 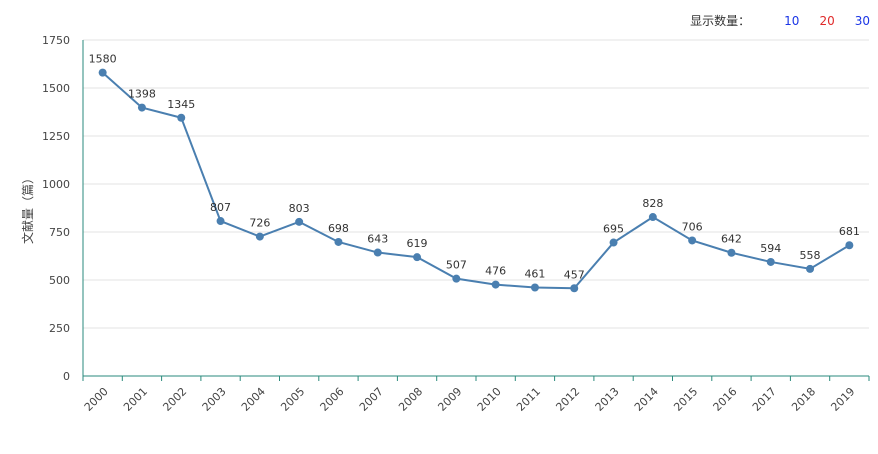 What do you see at coordinates (338, 228) in the screenshot?
I see `data-label: 698` at bounding box center [338, 228].